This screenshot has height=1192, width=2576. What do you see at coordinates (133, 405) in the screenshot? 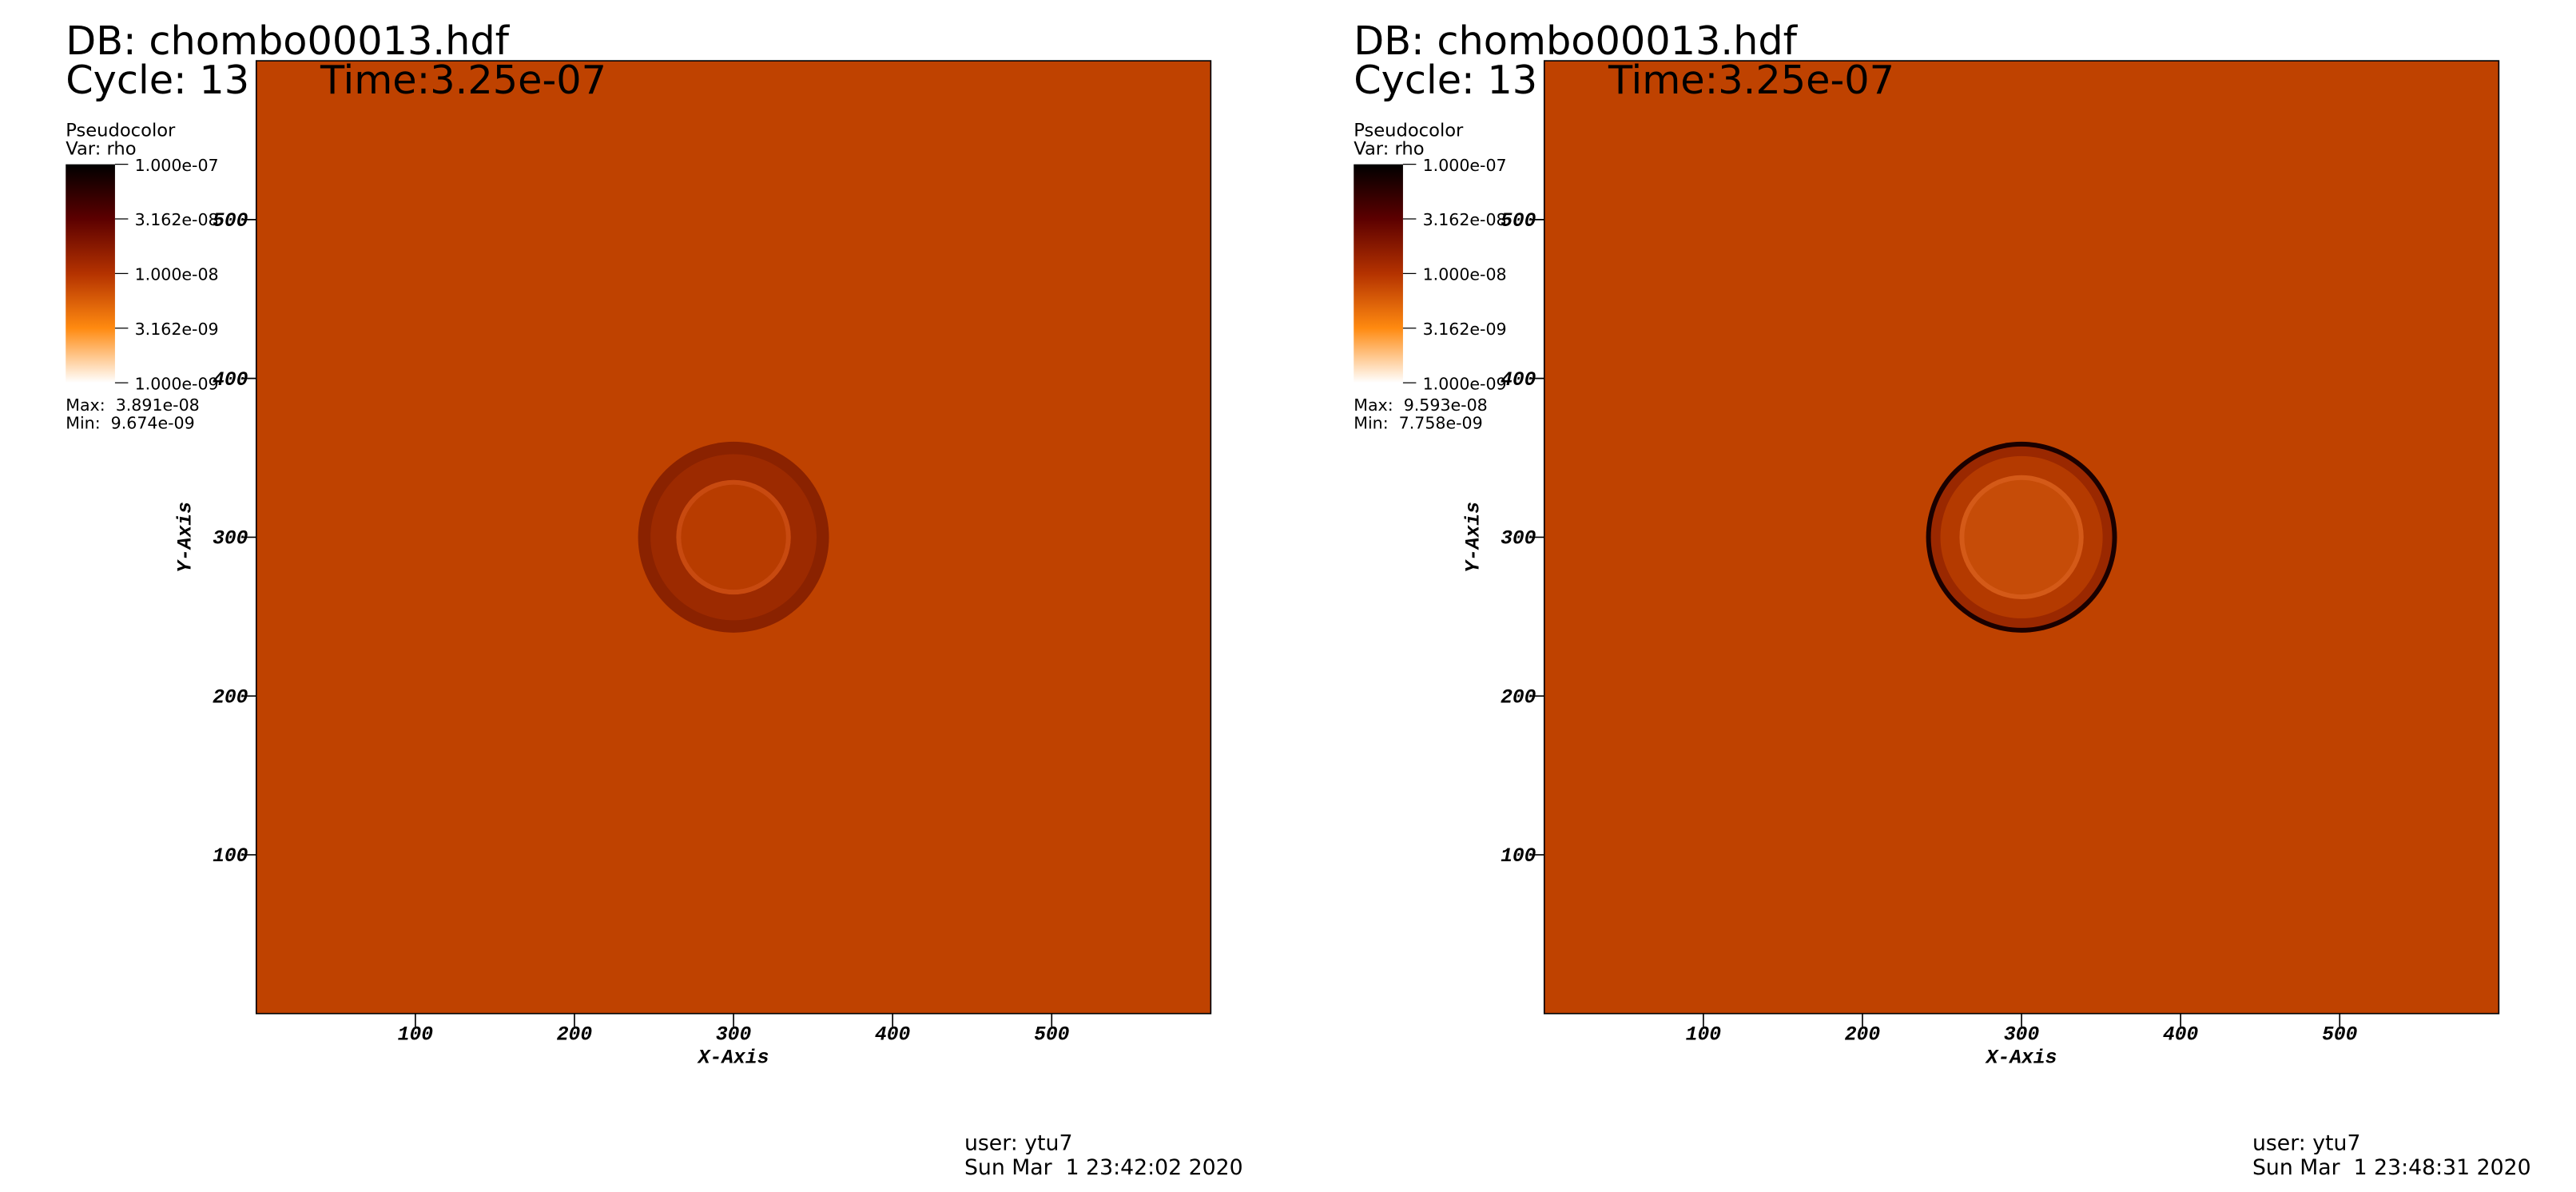
I see `max-label: Max: 3.891e-08` at bounding box center [133, 405].